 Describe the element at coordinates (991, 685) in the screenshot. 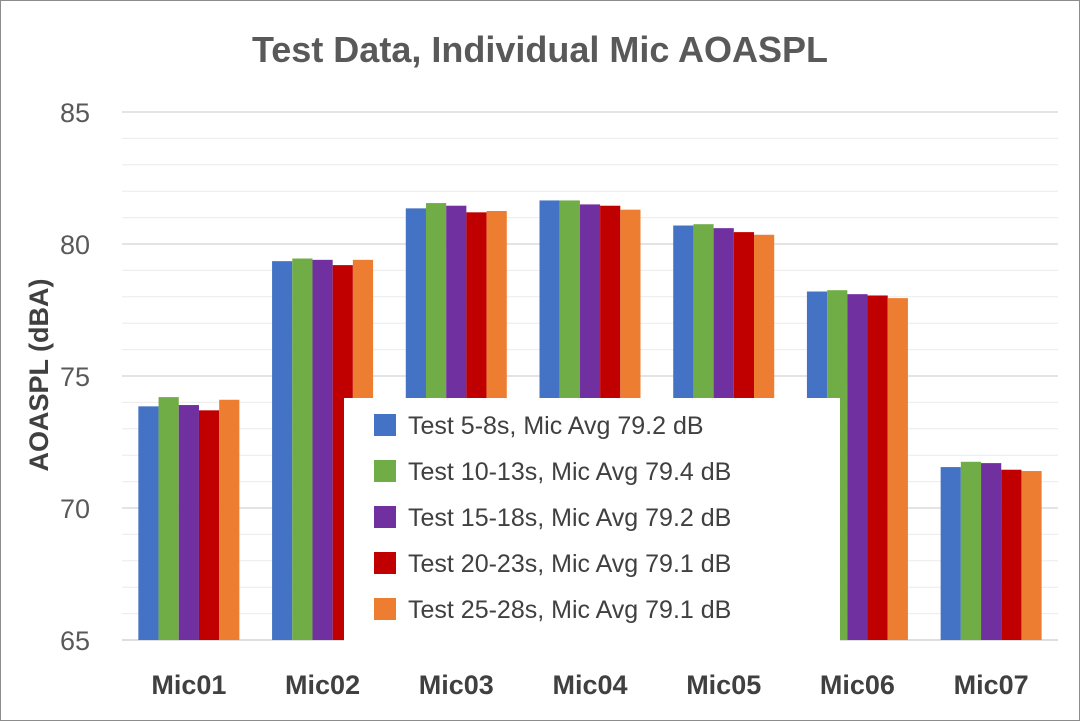

I see `category-label: Mic07` at that location.